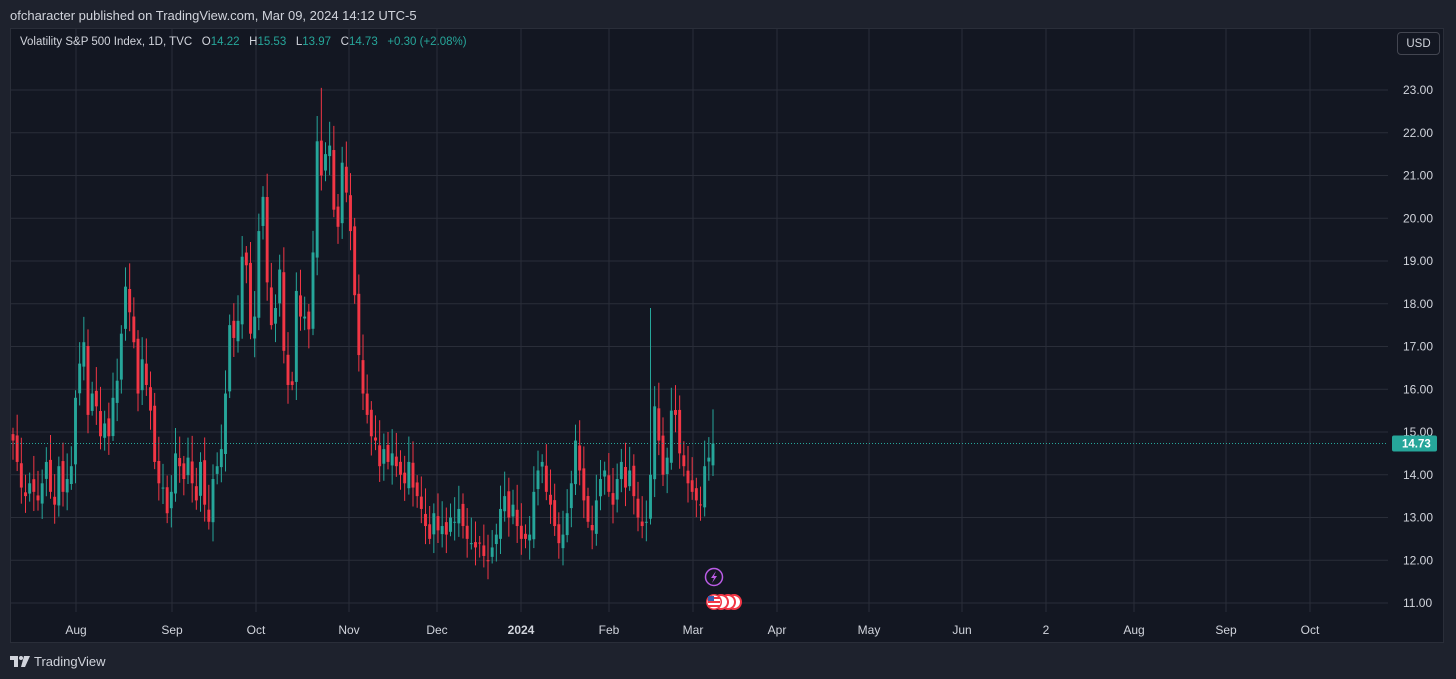  Describe the element at coordinates (106, 42) in the screenshot. I see `symbol-name: Volatility S&P 500 Index, 1D, TVC` at that location.